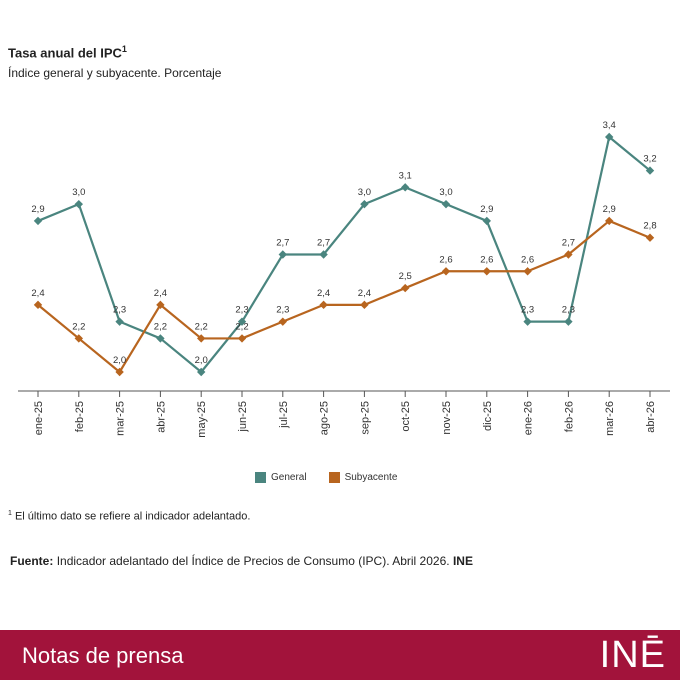  What do you see at coordinates (289, 477) in the screenshot?
I see `legend-label-general: General` at bounding box center [289, 477].